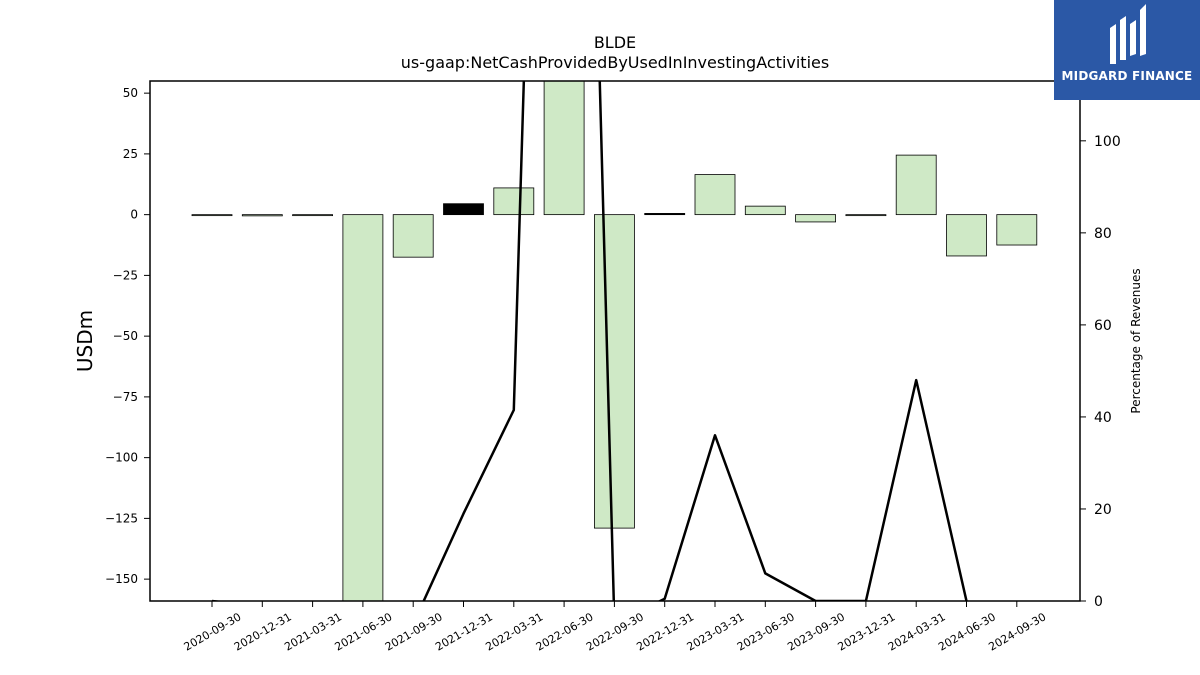 This screenshot has height=675, width=1200. What do you see at coordinates (1103, 326) in the screenshot?
I see `y2-tick-label: 60` at bounding box center [1103, 326].